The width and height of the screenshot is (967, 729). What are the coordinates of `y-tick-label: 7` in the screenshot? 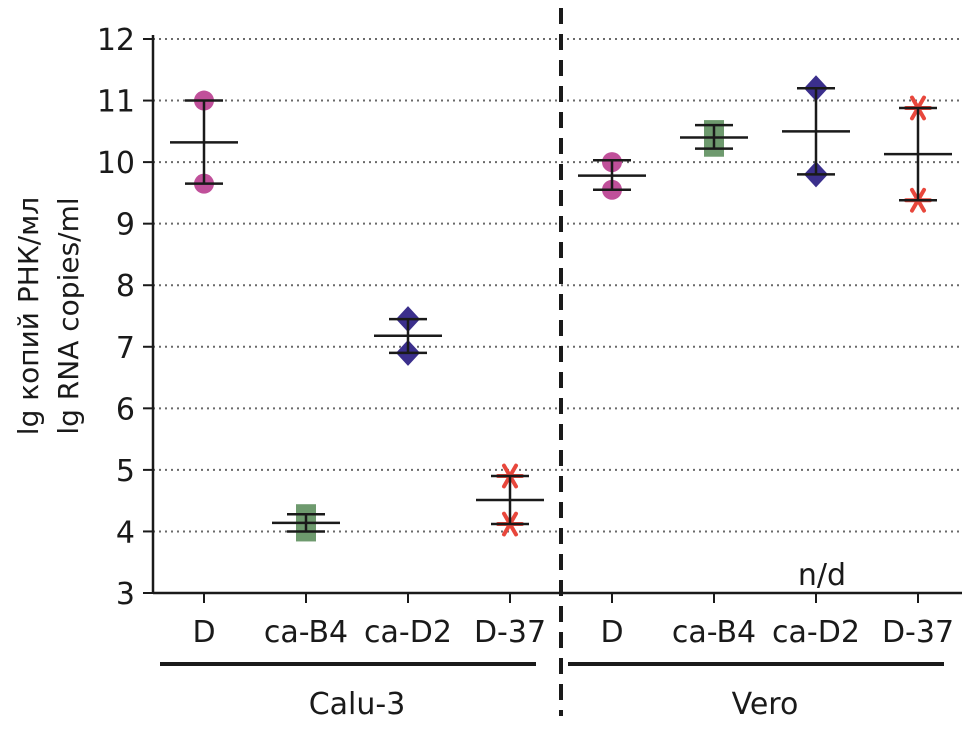 It's located at (125, 348).